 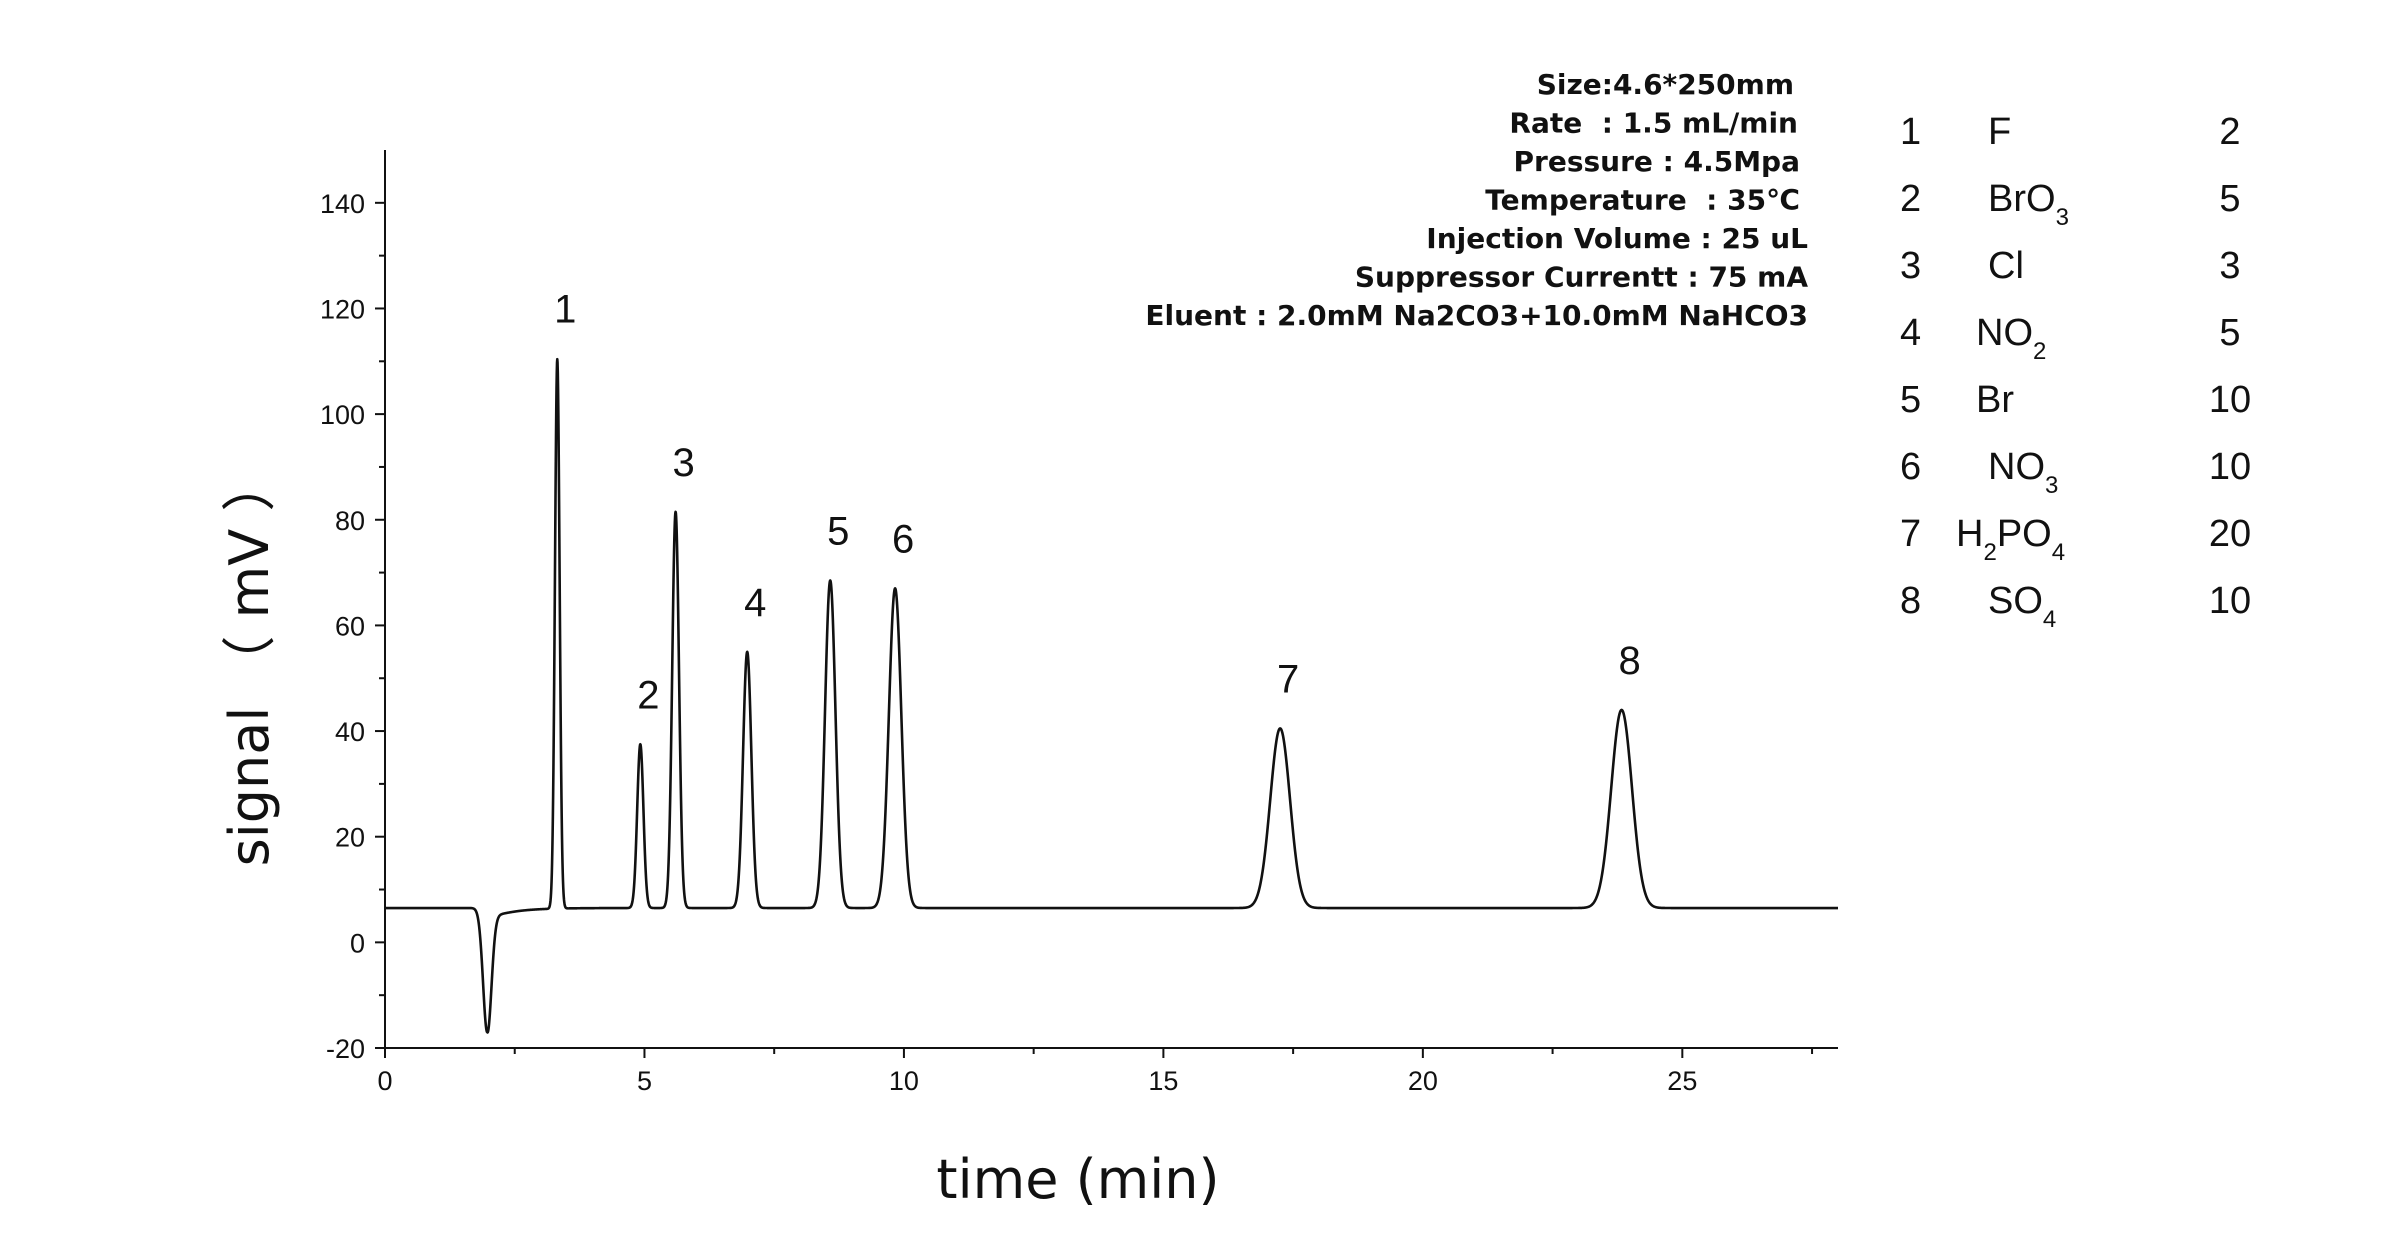 What do you see at coordinates (1629, 661) in the screenshot?
I see `peak-label: 8` at bounding box center [1629, 661].